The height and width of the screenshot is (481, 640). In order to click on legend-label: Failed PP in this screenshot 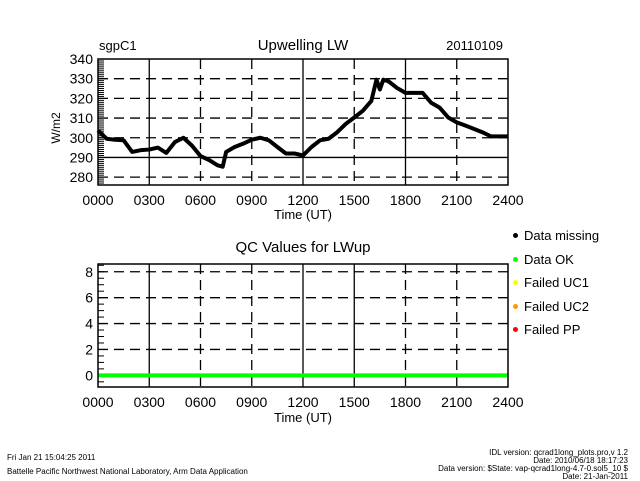, I will do `click(552, 329)`.